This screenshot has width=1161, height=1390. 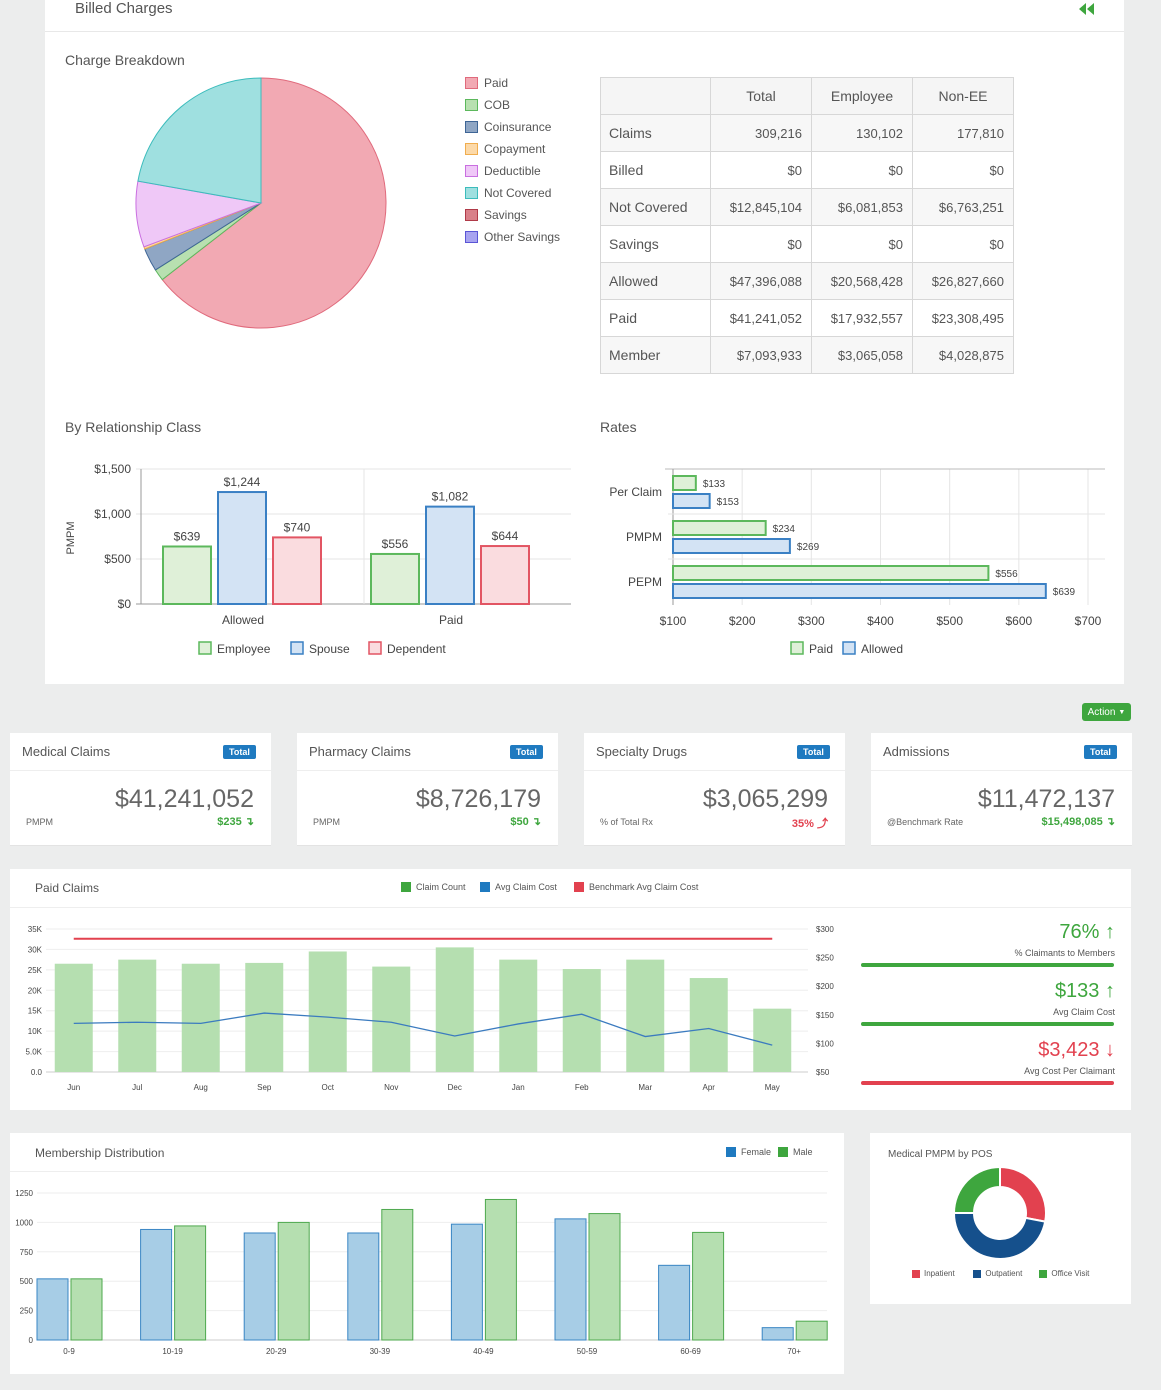 What do you see at coordinates (326, 822) in the screenshot?
I see `kpi-subtitle: PMPM` at bounding box center [326, 822].